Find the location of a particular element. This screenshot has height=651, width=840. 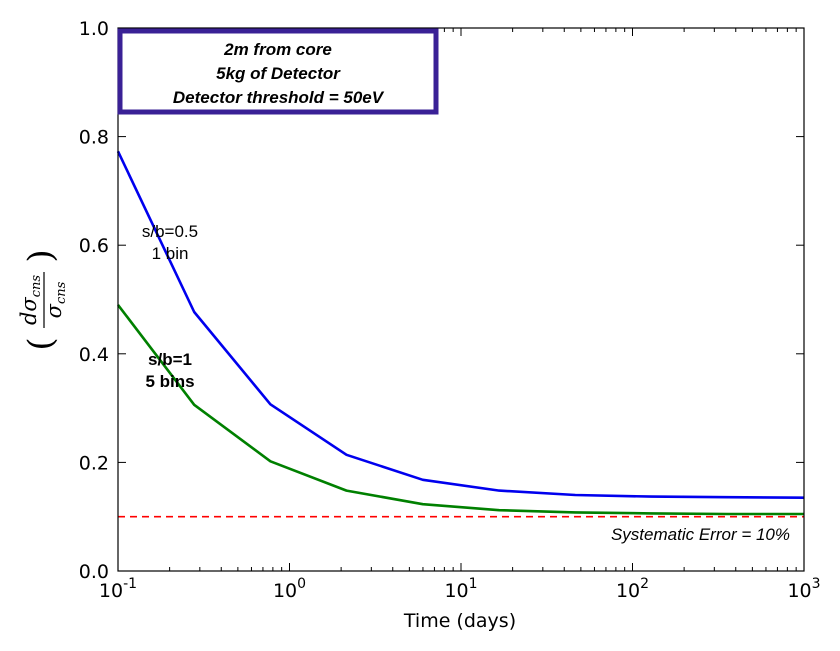

info-box-border is located at coordinates (278, 71).